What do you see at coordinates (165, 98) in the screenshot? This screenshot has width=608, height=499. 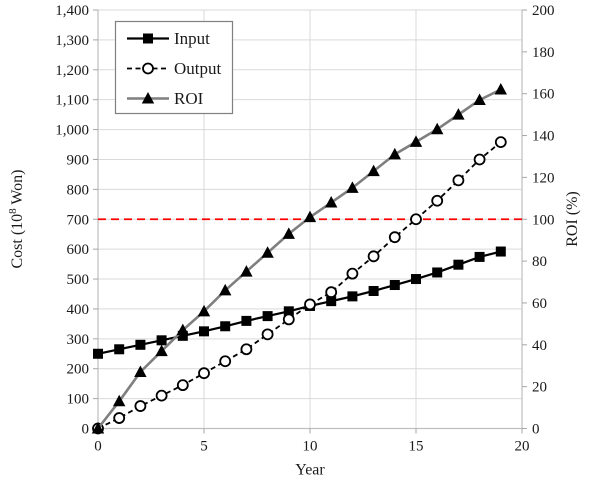 I see `legend-entry-roi: ROI` at bounding box center [165, 98].